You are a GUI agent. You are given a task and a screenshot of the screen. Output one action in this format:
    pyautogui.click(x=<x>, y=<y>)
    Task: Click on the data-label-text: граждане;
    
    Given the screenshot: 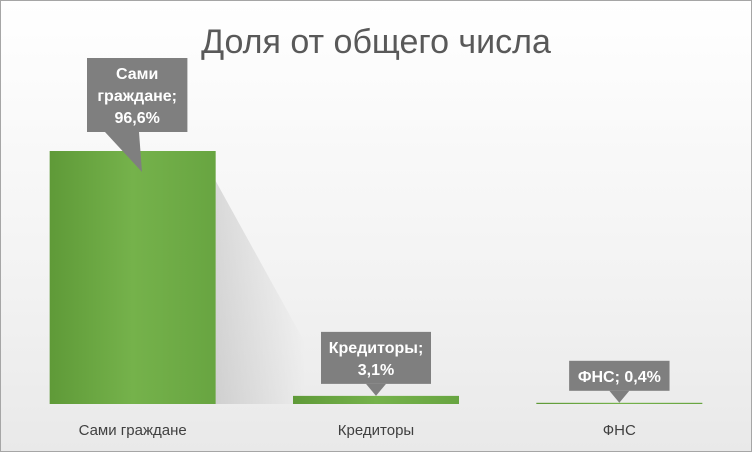 What is the action you would take?
    pyautogui.click(x=137, y=96)
    